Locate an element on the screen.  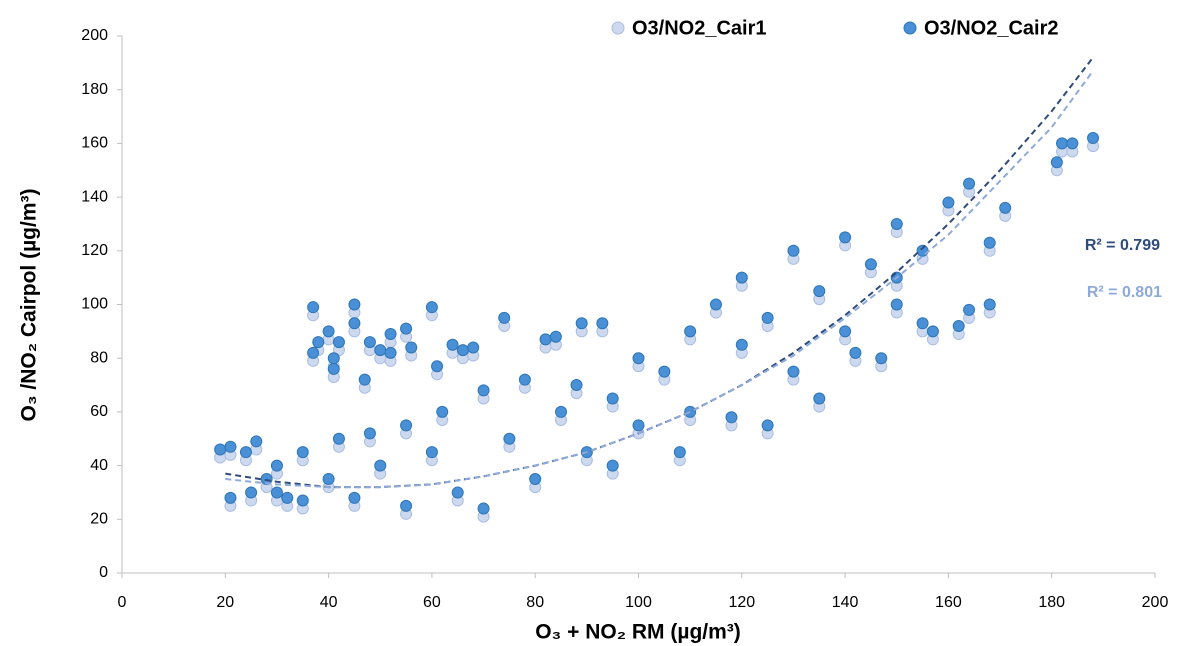
x-tick-label: 160 is located at coordinates (948, 602).